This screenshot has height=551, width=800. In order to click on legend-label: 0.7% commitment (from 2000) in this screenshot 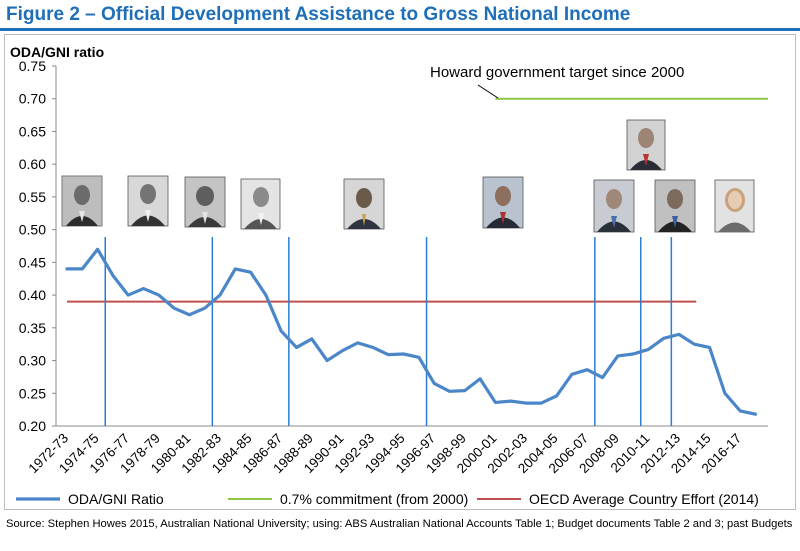, I will do `click(374, 499)`.